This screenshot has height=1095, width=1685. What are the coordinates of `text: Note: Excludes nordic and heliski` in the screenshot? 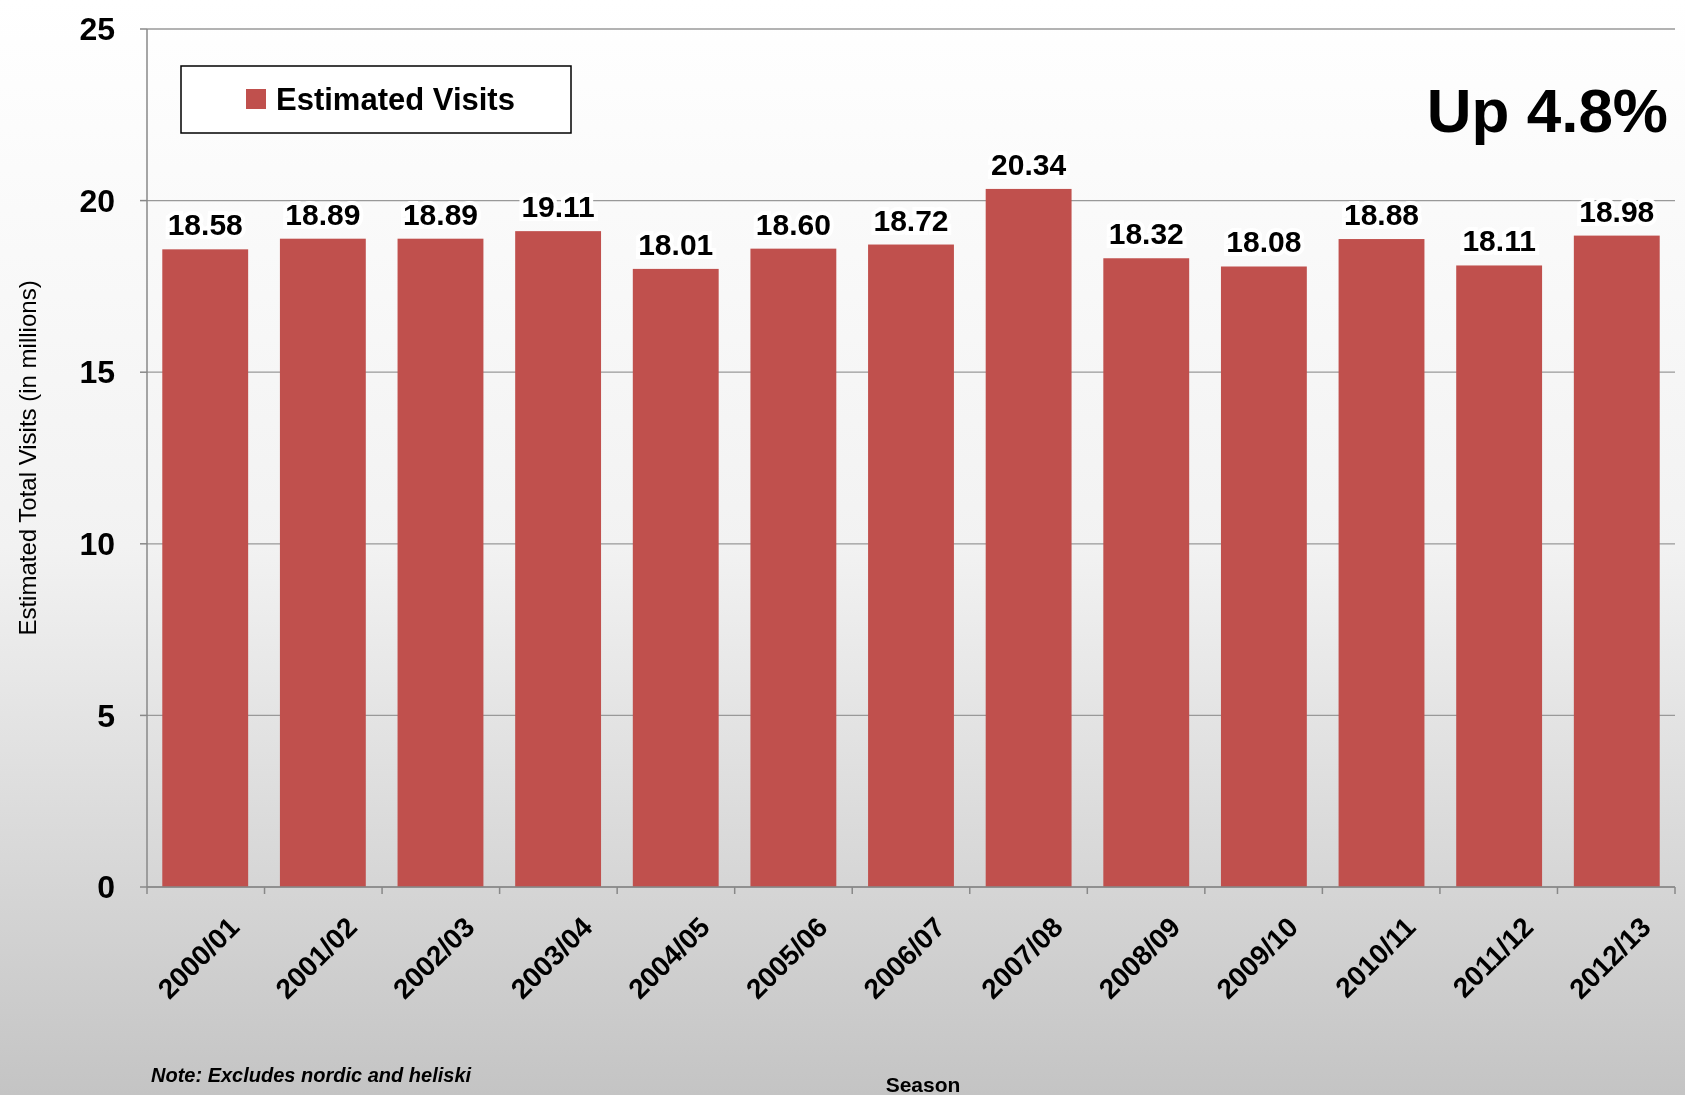 It's located at (311, 1075).